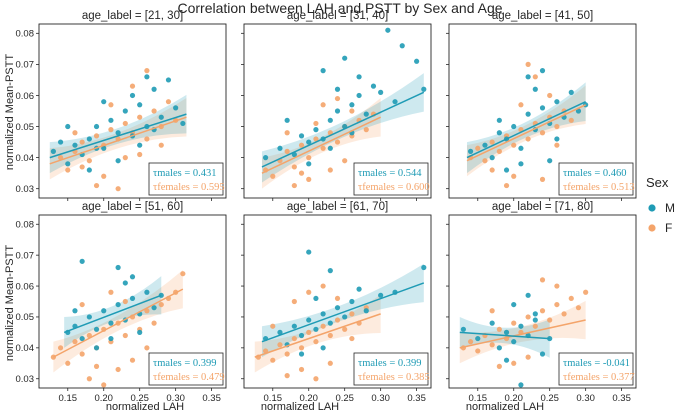 This screenshot has height=415, width=685. What do you see at coordinates (344, 398) in the screenshot?
I see `x-tick-label: 0.25` at bounding box center [344, 398].